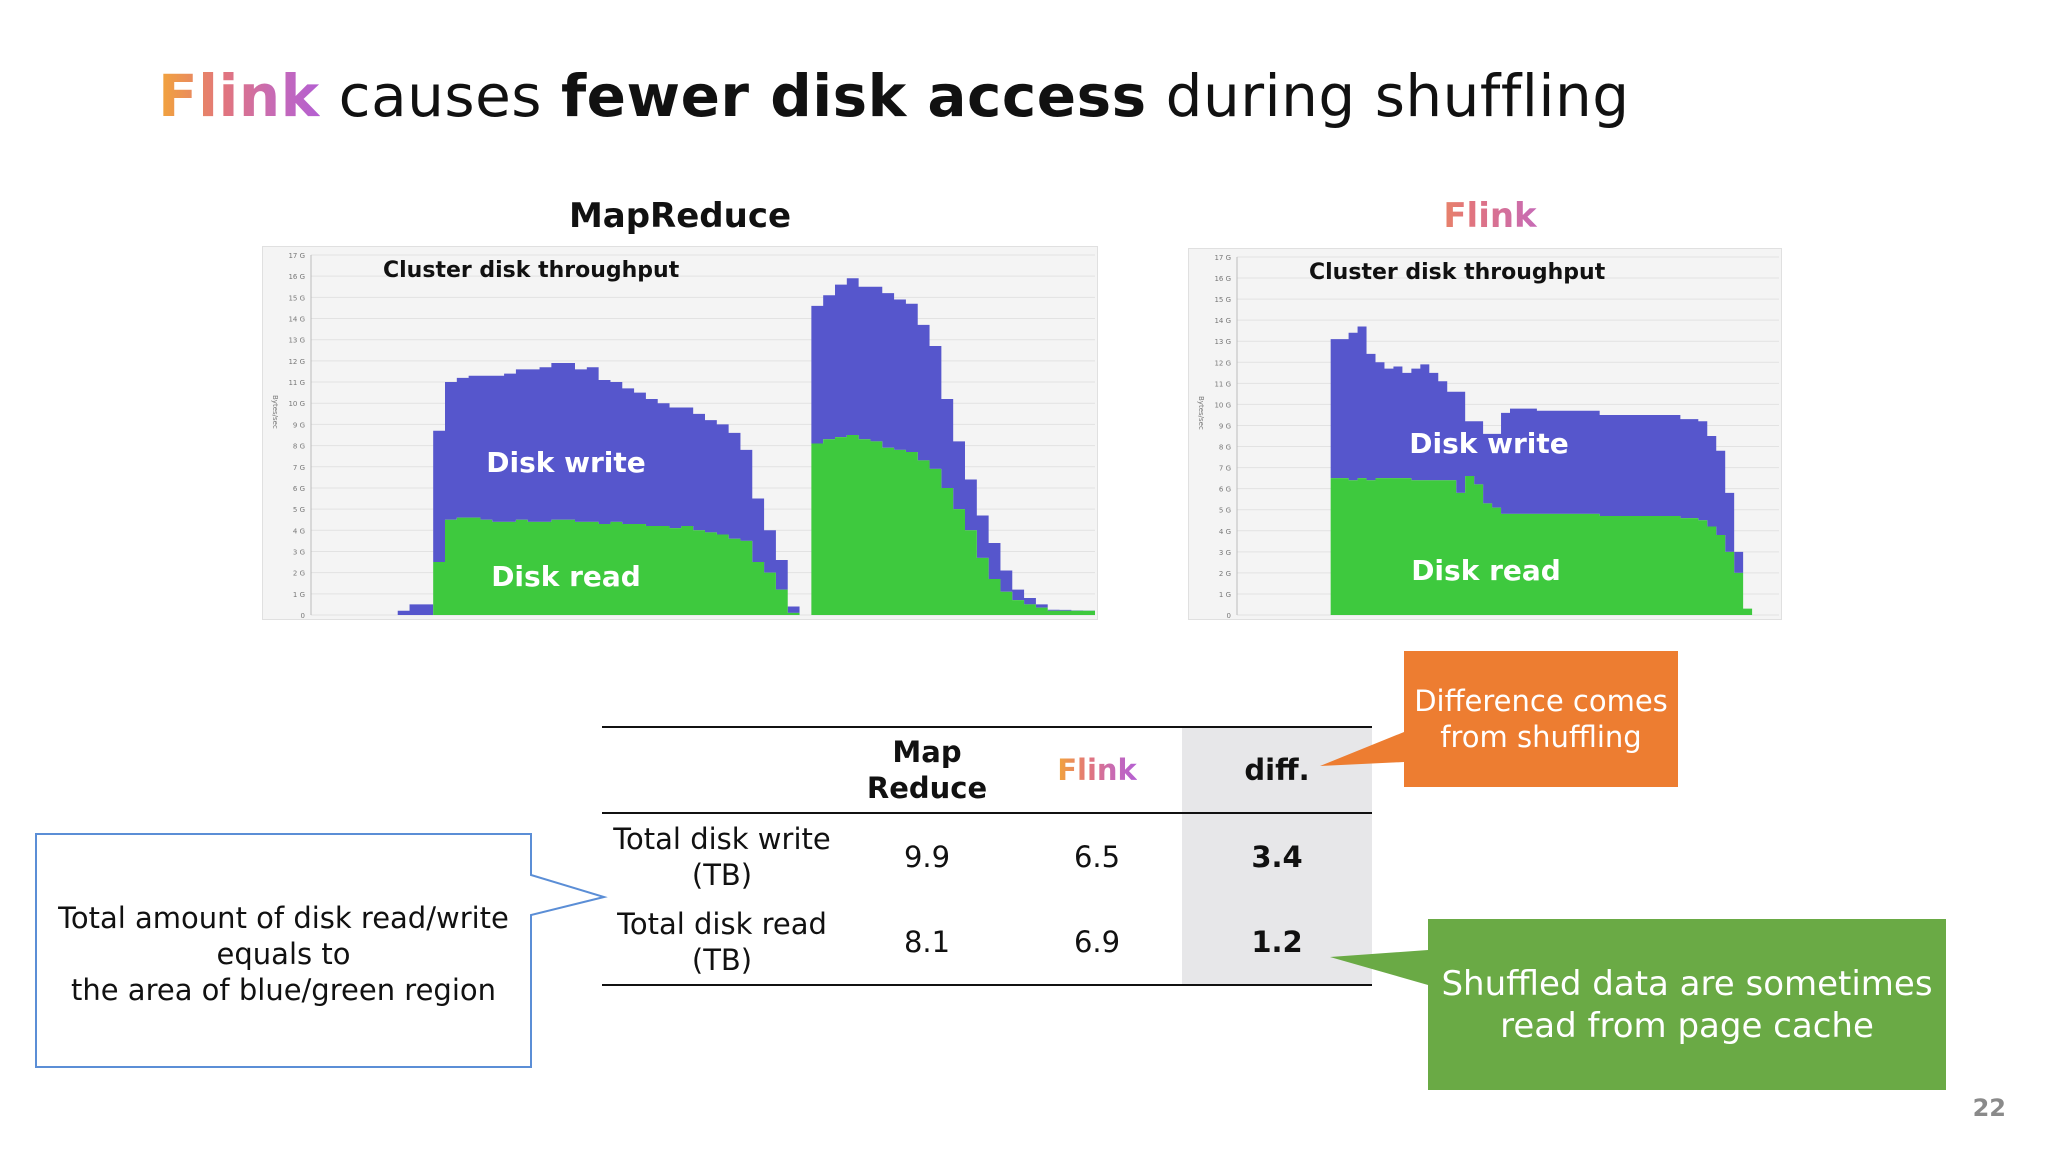  I want to click on title-bold-text: fewer disk access, so click(853, 96).